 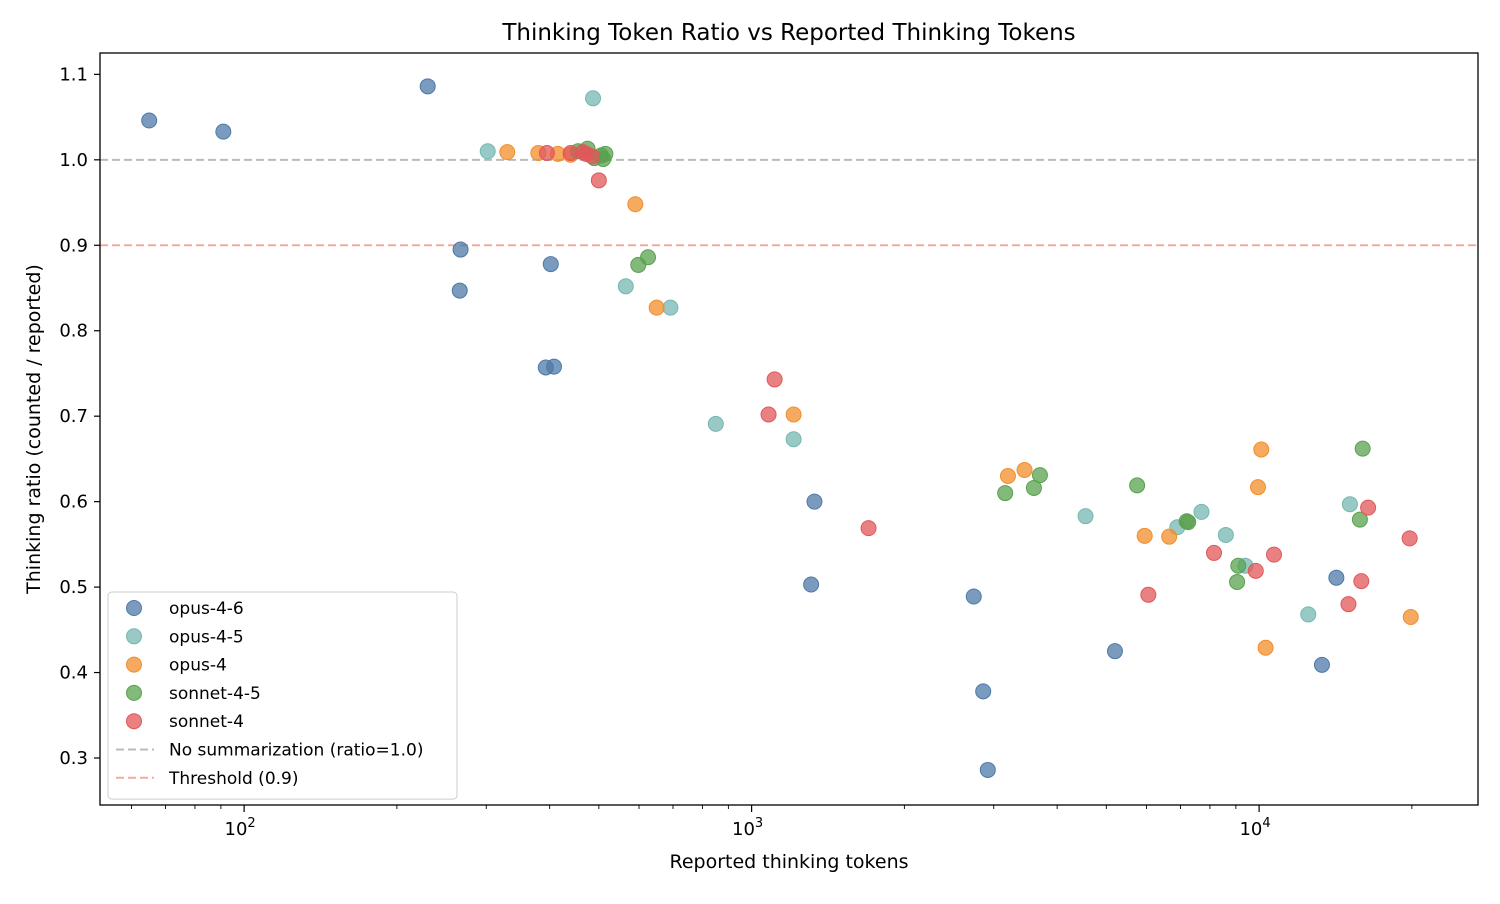 I want to click on x-tick-label: 10², so click(x=240, y=828).